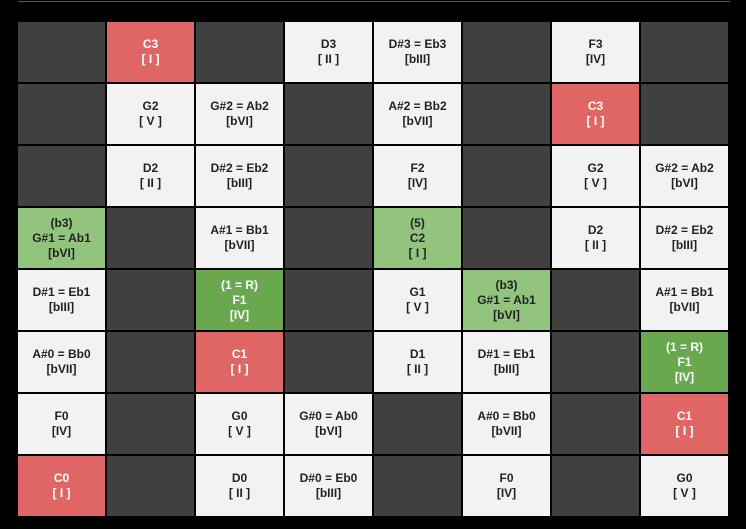 This screenshot has height=529, width=746. What do you see at coordinates (61, 478) in the screenshot?
I see `cell-text: C0` at bounding box center [61, 478].